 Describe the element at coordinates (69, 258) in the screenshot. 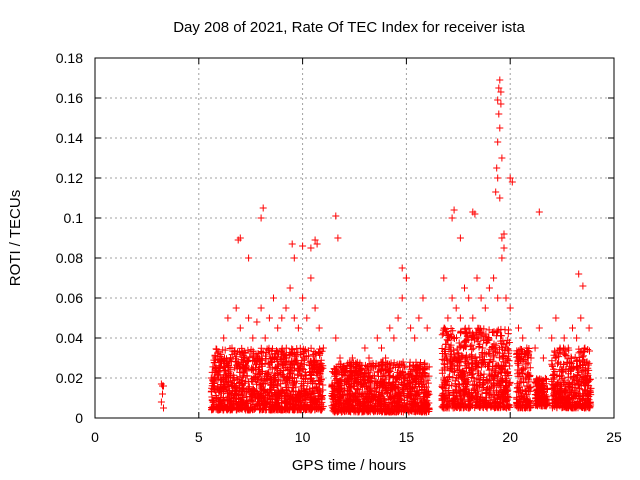

I see `y-tick-label: 0.08` at that location.